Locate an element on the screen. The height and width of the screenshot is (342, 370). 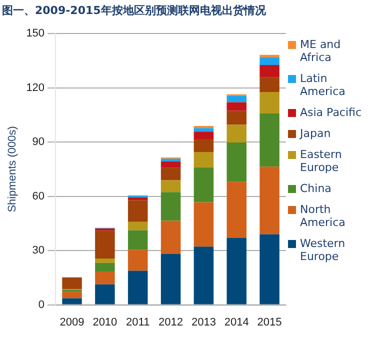
y-tick-label: 150 is located at coordinates (35, 34).